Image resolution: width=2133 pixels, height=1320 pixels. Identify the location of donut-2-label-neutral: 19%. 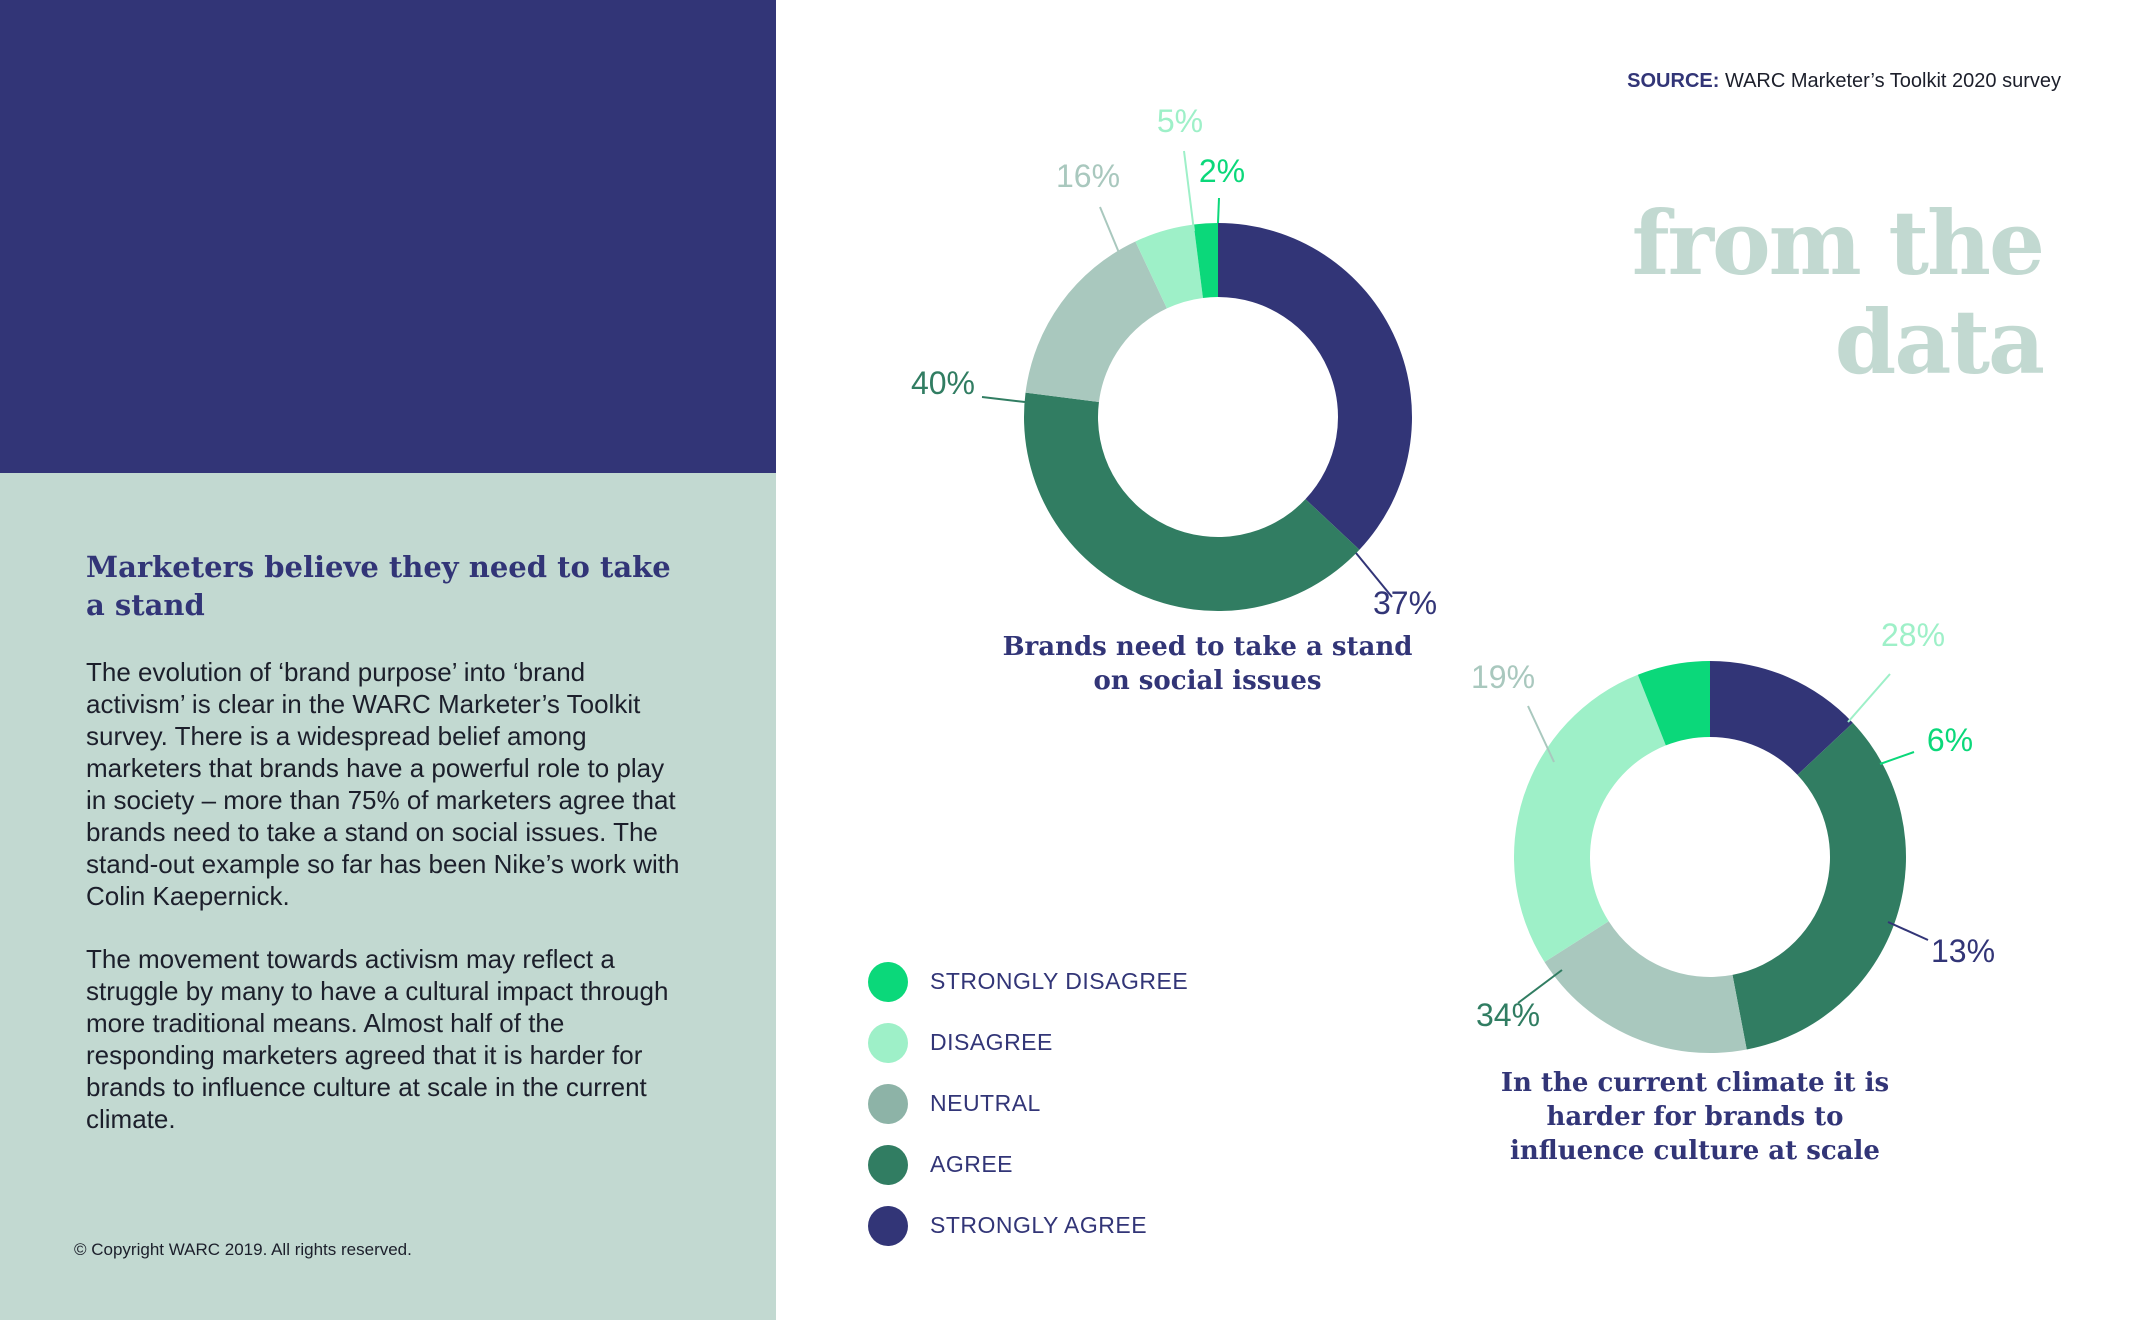
(1503, 677).